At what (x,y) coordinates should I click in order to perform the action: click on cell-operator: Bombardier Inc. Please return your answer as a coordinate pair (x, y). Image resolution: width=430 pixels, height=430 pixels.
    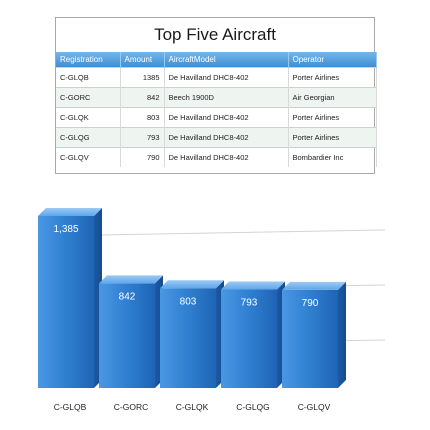
    Looking at the image, I should click on (332, 157).